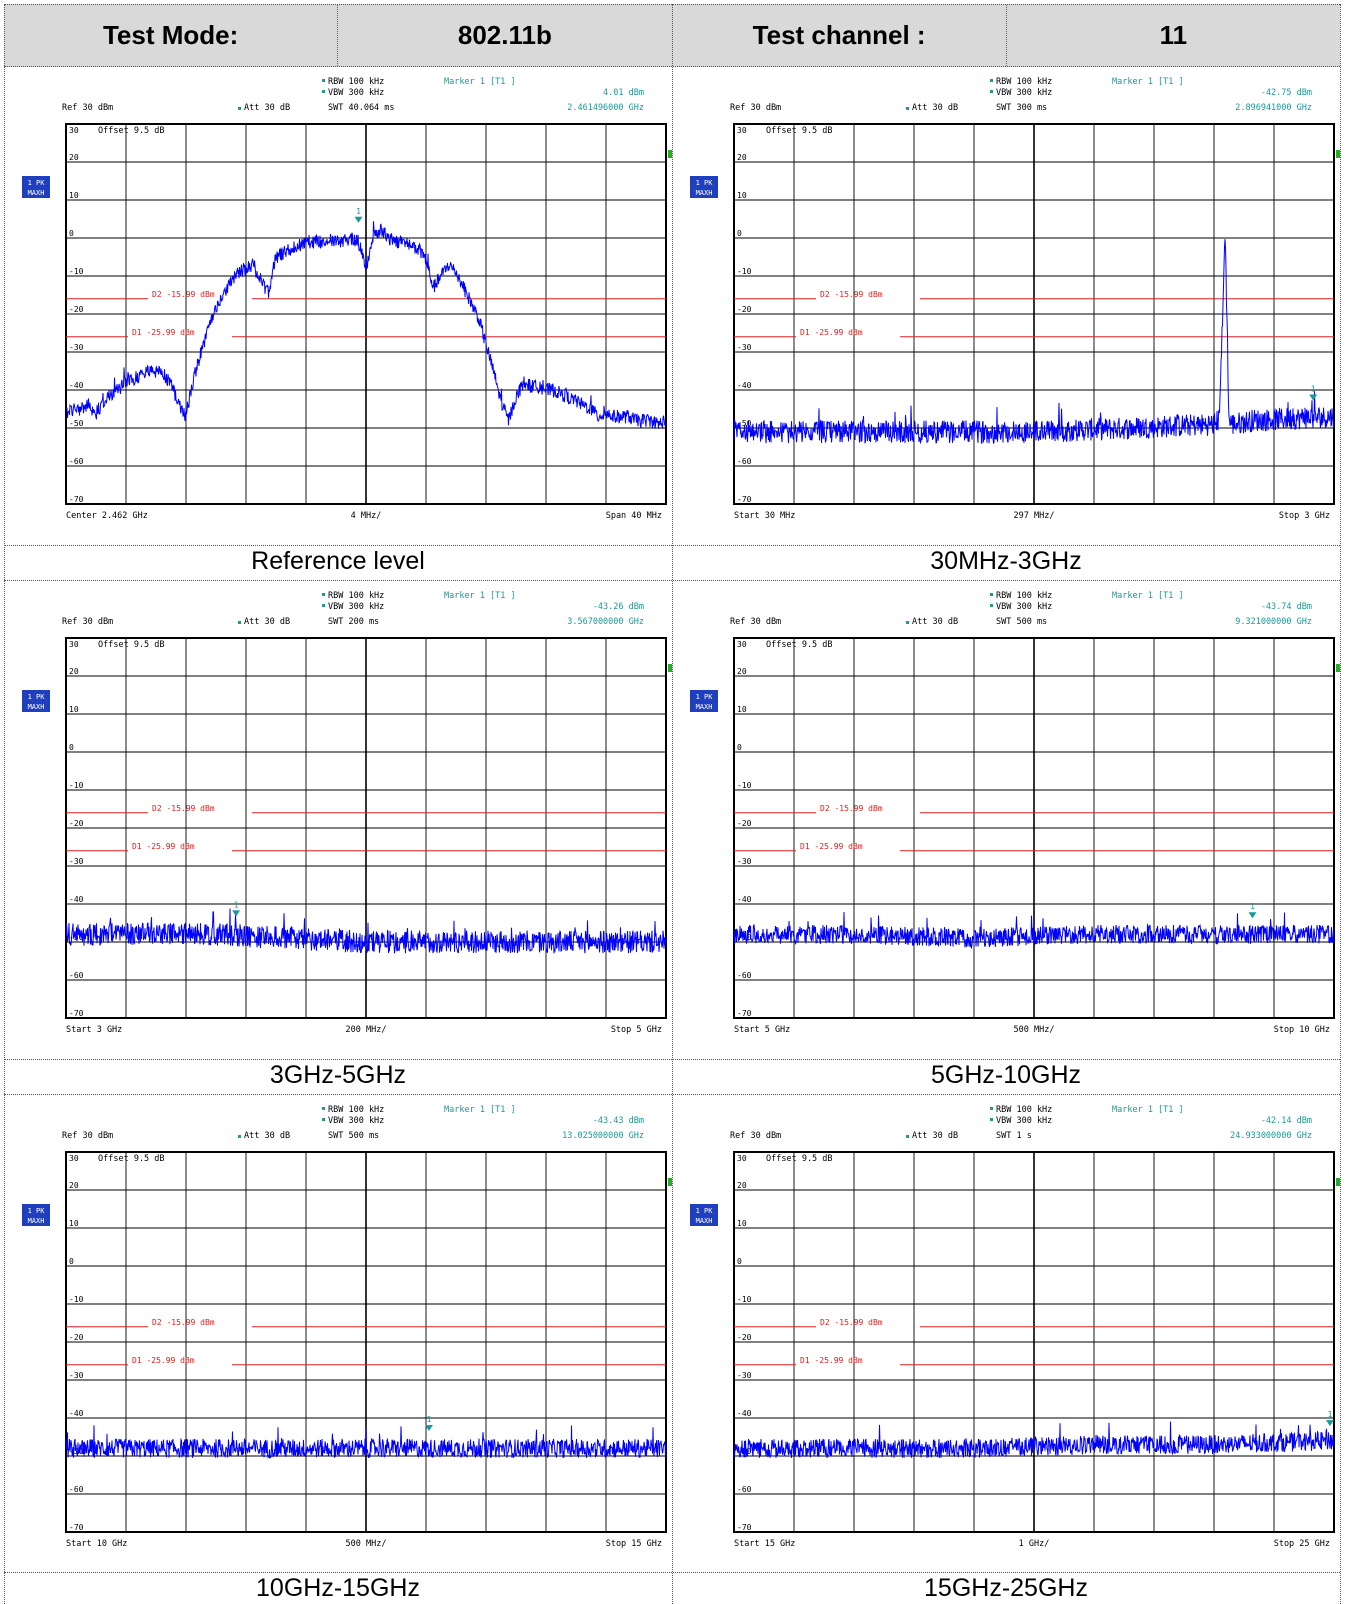  What do you see at coordinates (1340, 804) in the screenshot?
I see `table-border-right` at bounding box center [1340, 804].